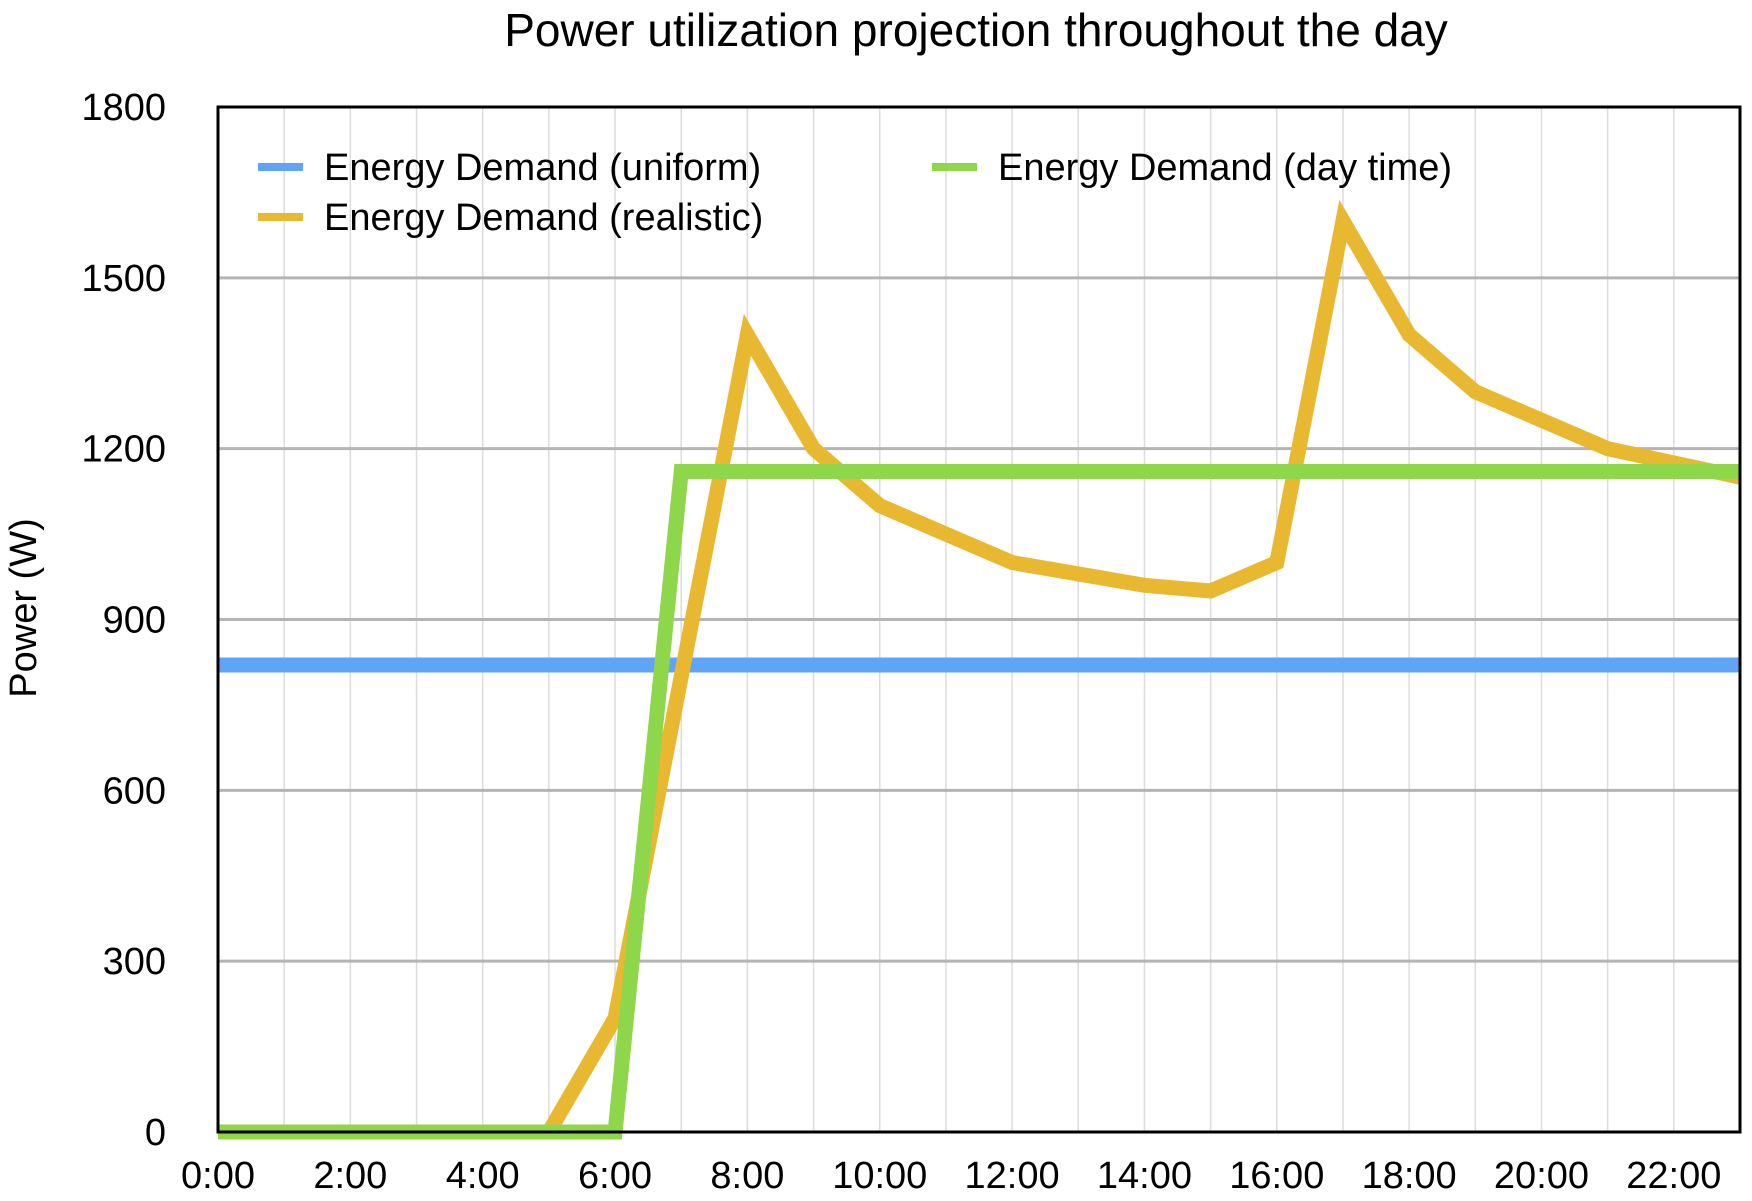  What do you see at coordinates (123, 450) in the screenshot?
I see `y-tick-label: 1200` at bounding box center [123, 450].